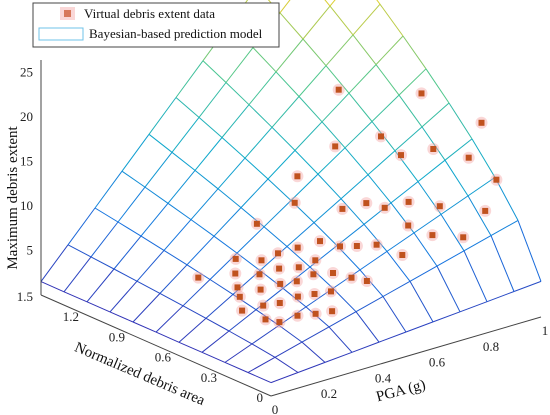 The height and width of the screenshot is (415, 550). I want to click on z-tick-label: 15, so click(26, 161).